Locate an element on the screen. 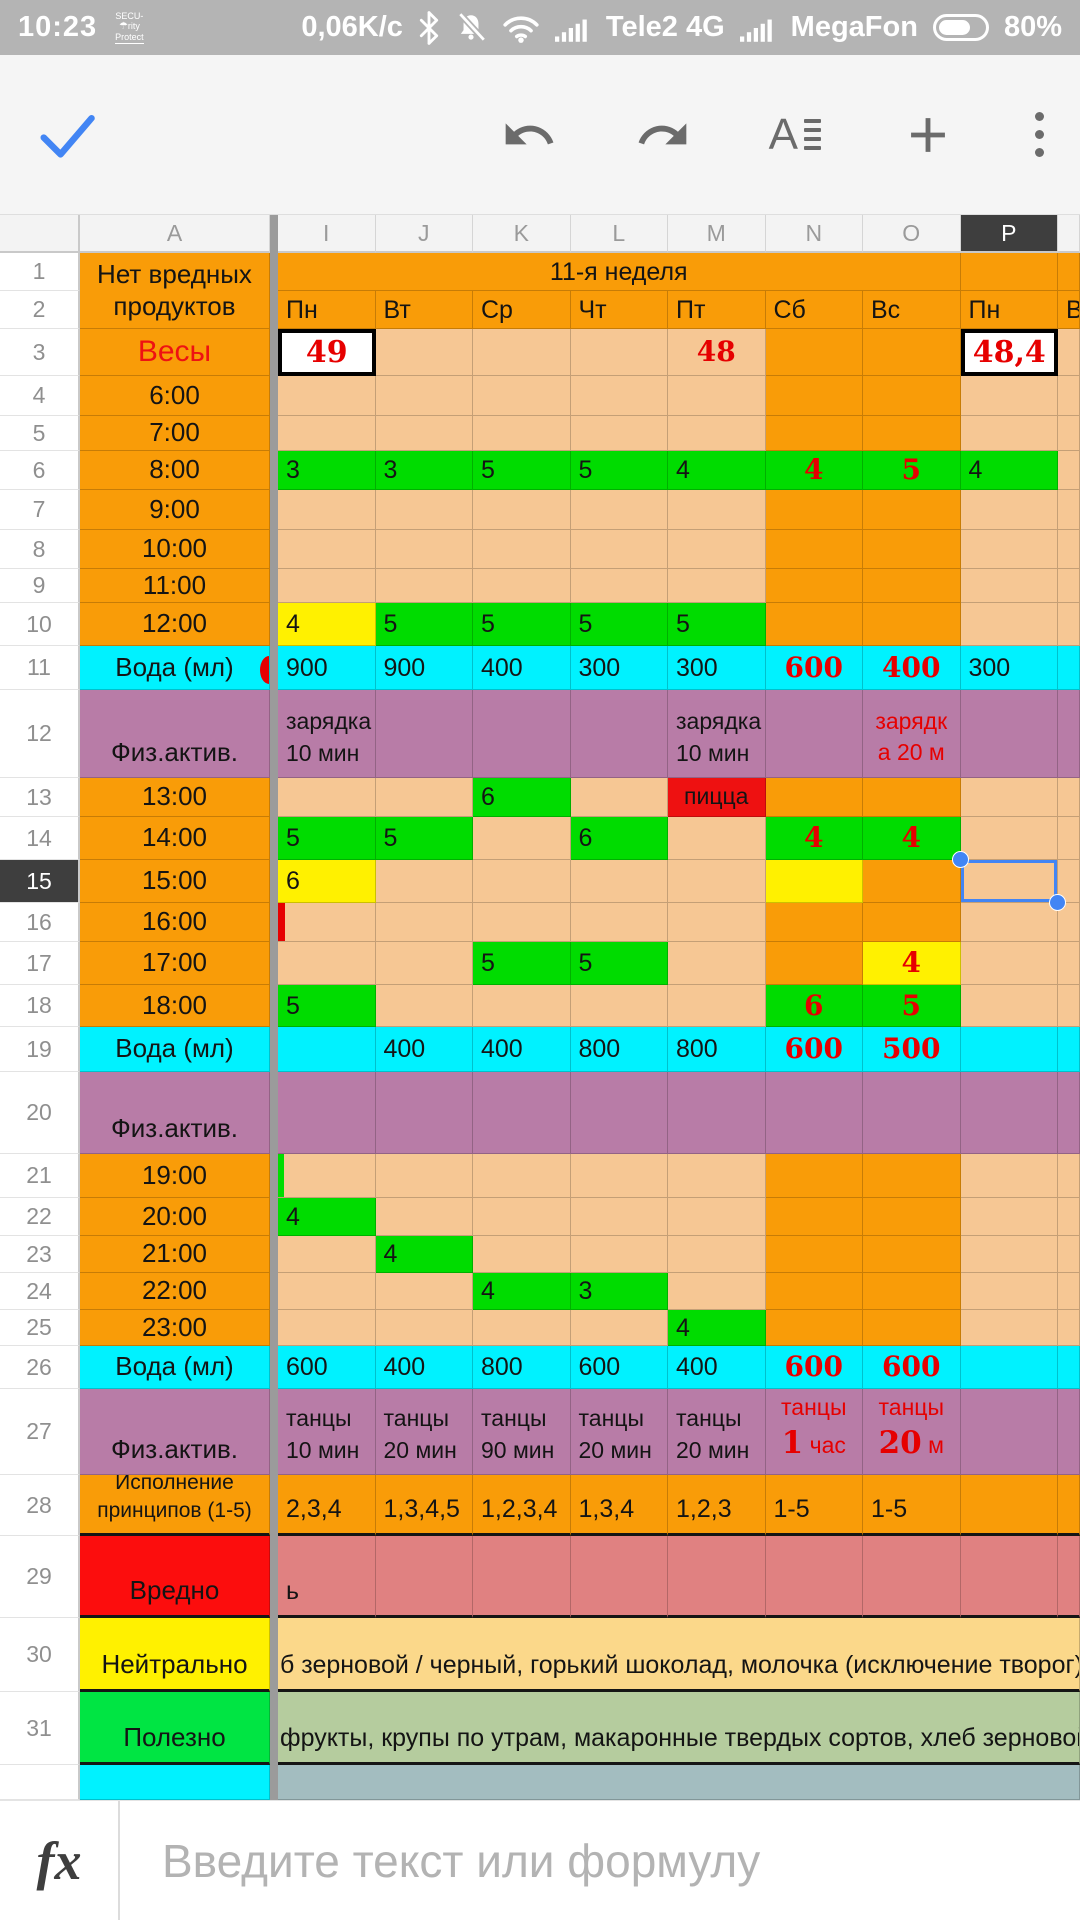 This screenshot has height=1920, width=1080. cell-A5: 7:00 is located at coordinates (175, 433).